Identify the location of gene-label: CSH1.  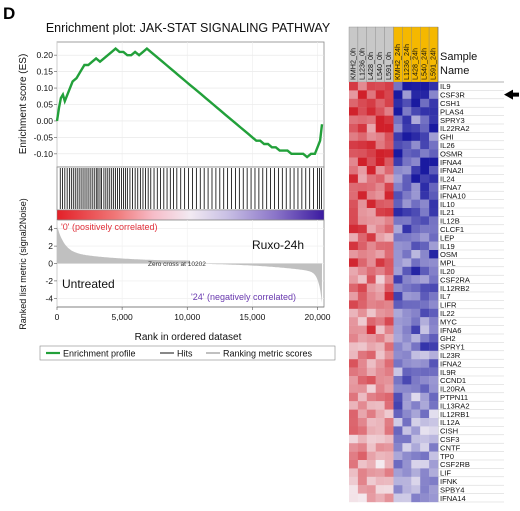
(450, 103).